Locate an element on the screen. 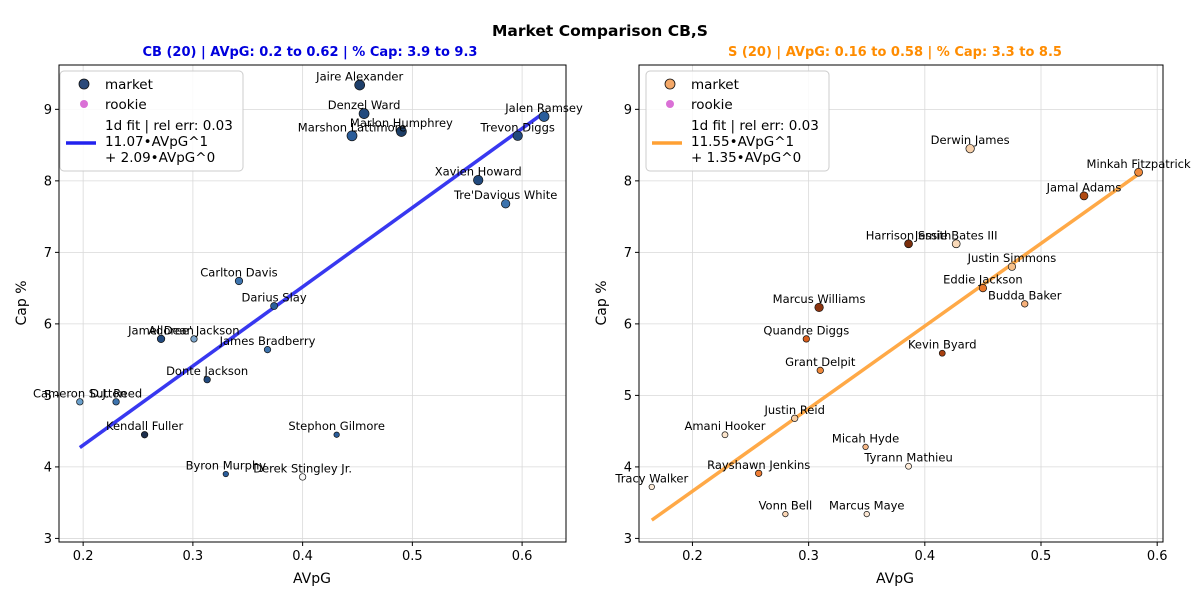 This screenshot has height=600, width=1200. s-legend-rookie-marker is located at coordinates (670, 104).